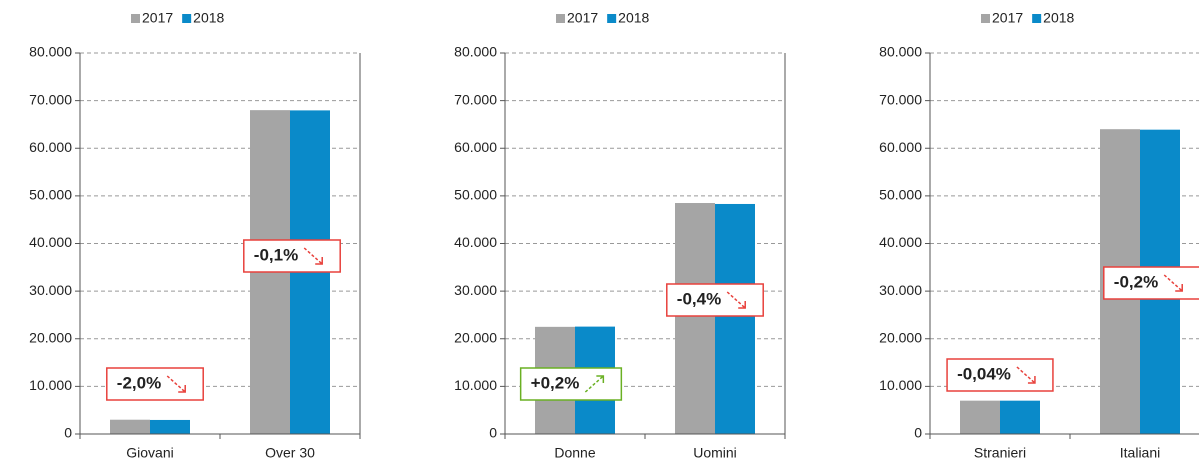  I want to click on x-tick-label: Giovani, so click(149, 453).